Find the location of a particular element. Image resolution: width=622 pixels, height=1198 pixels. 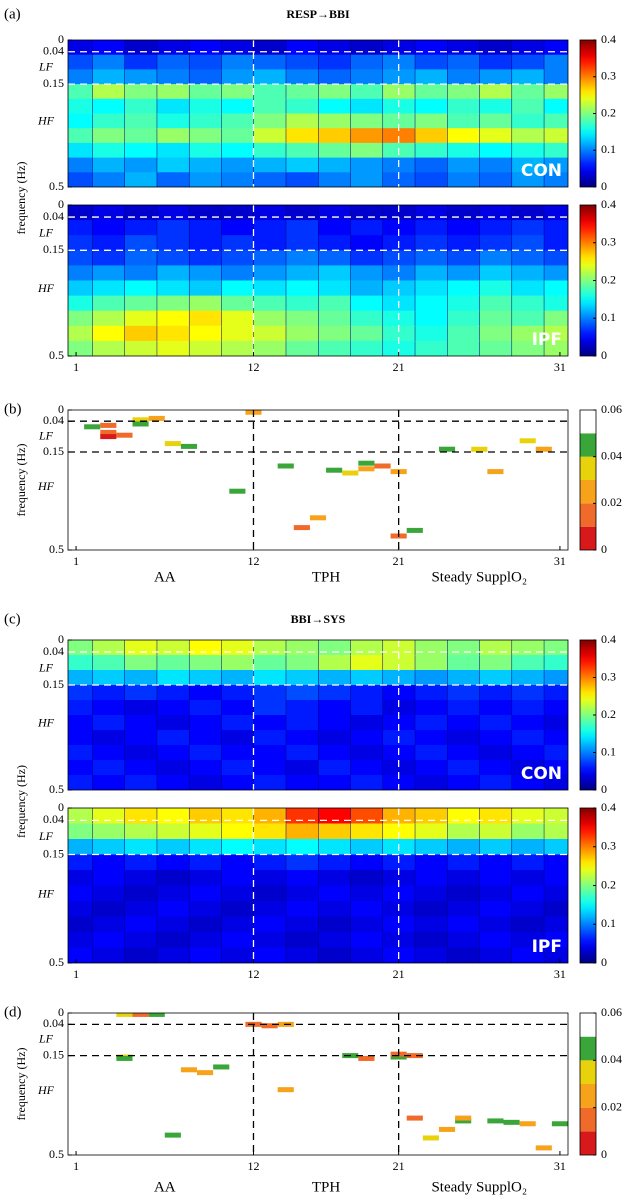

group-tag: IPF is located at coordinates (547, 340).